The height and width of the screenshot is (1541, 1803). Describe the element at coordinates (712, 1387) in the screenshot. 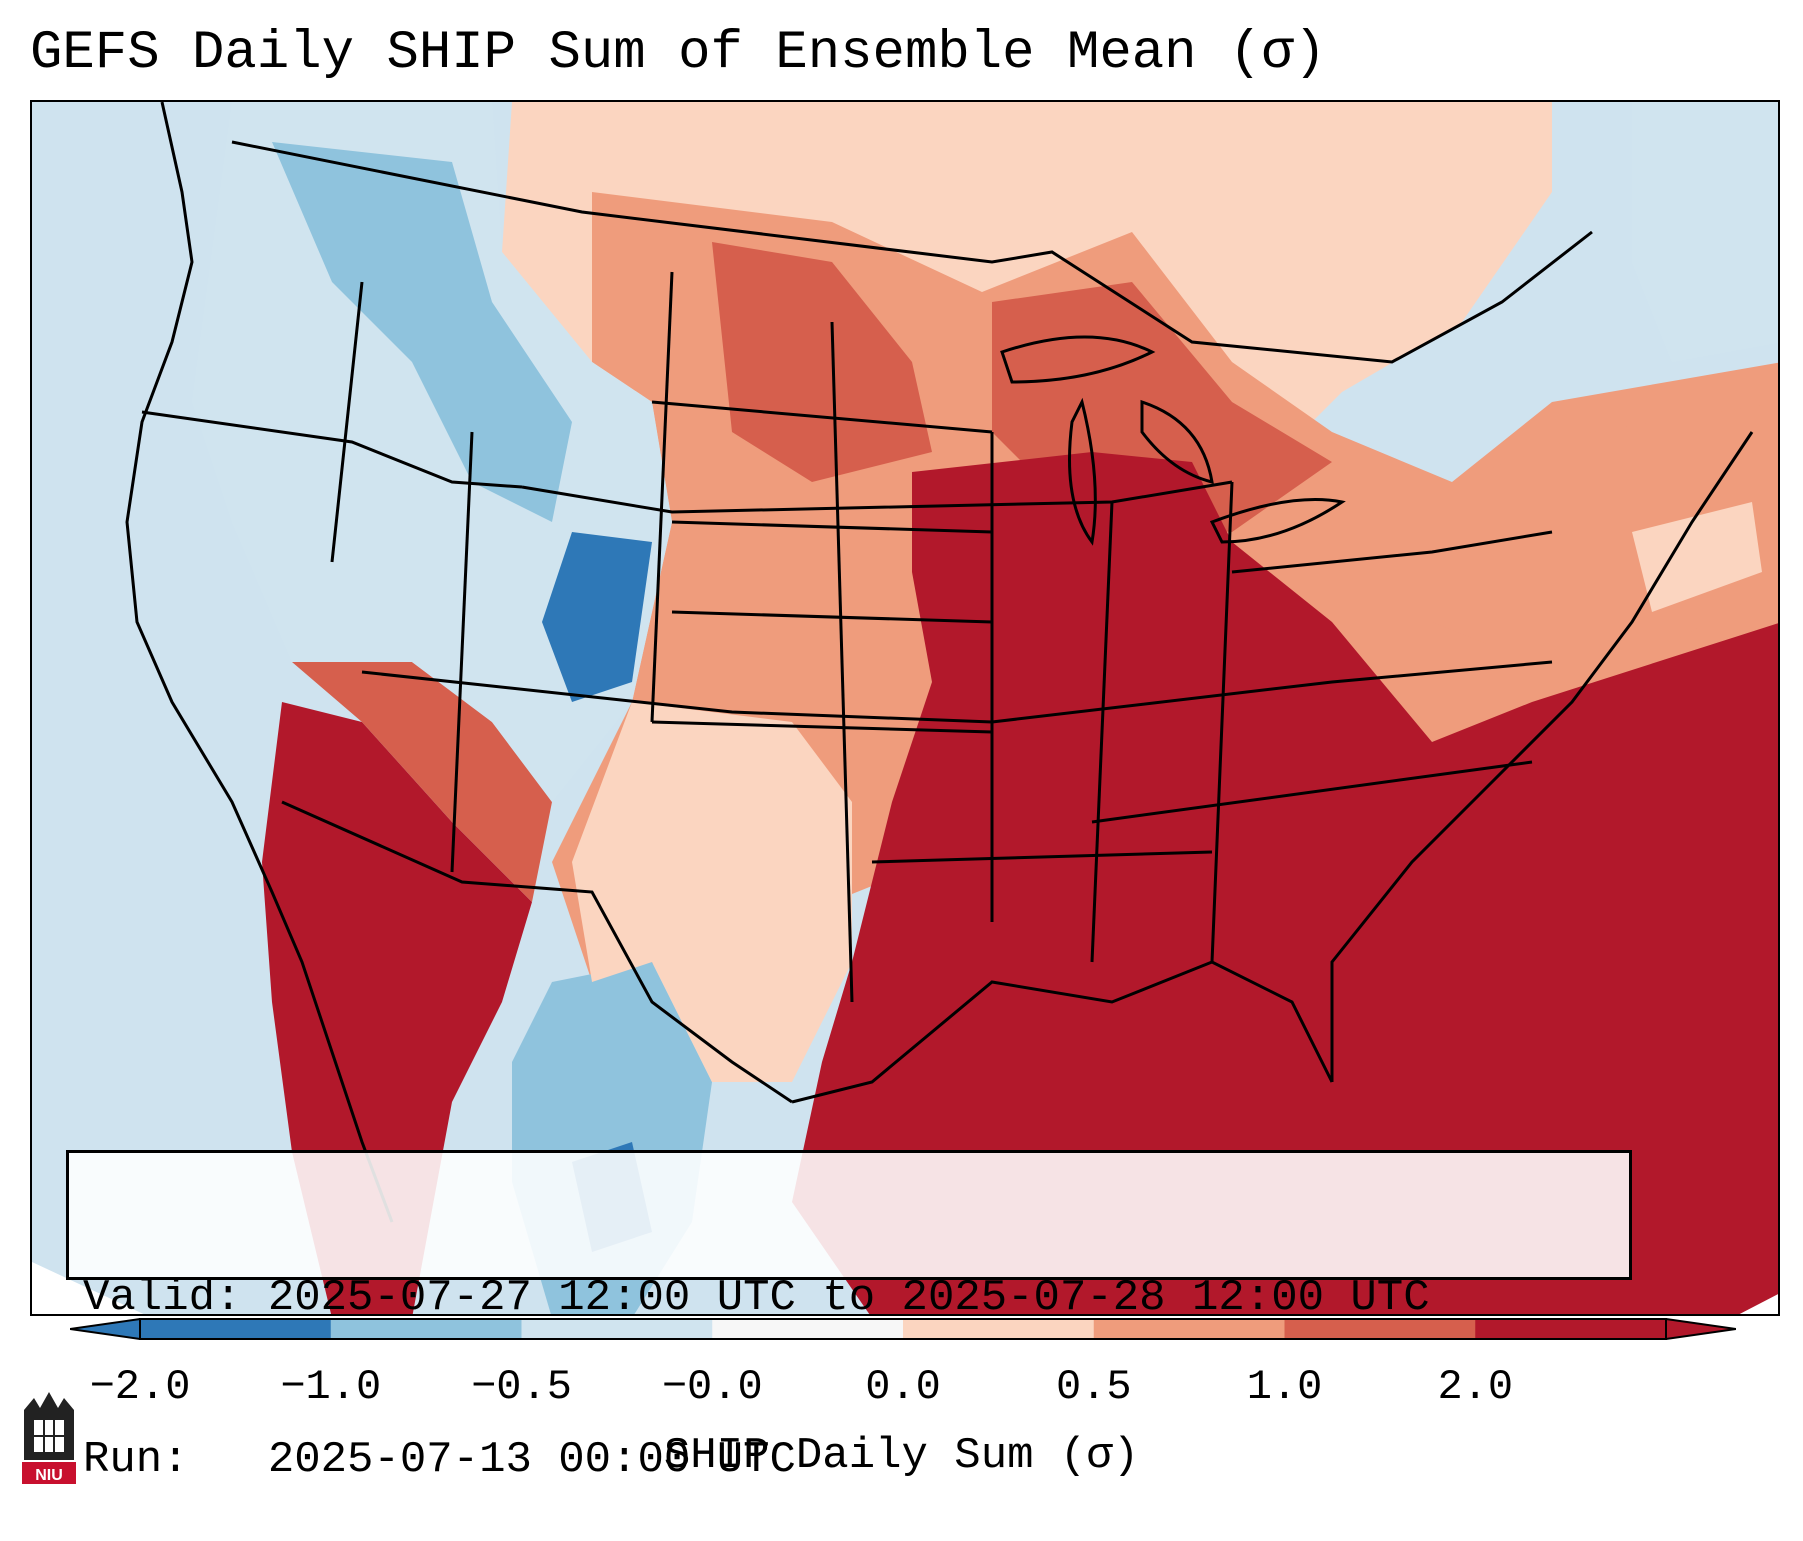

I see `colorbar-tick-label: −0.0` at that location.